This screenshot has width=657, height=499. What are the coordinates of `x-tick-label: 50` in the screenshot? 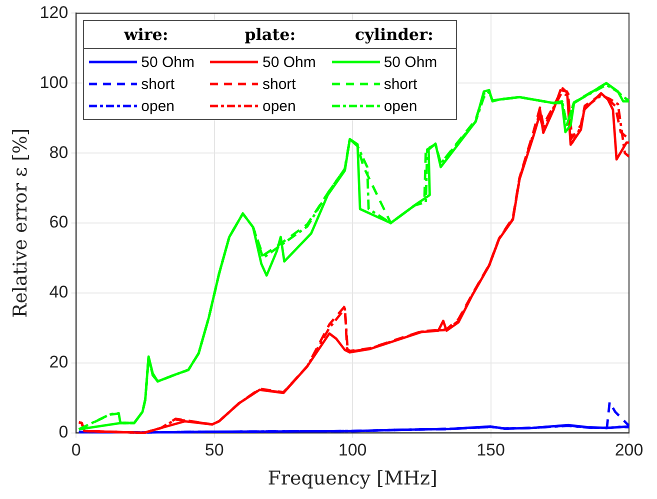 It's located at (214, 450).